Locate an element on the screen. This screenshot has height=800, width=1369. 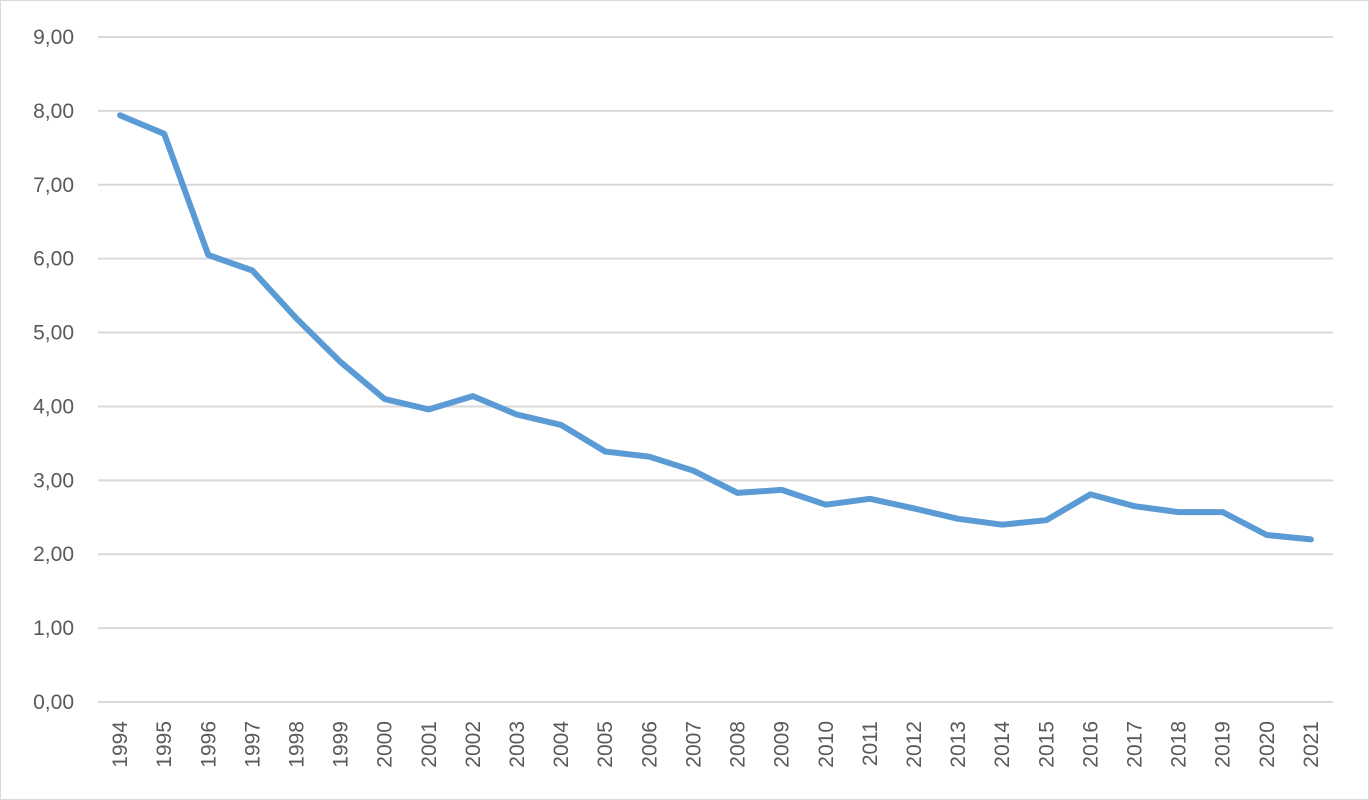
y-tick-label: 1,00 is located at coordinates (53, 628).